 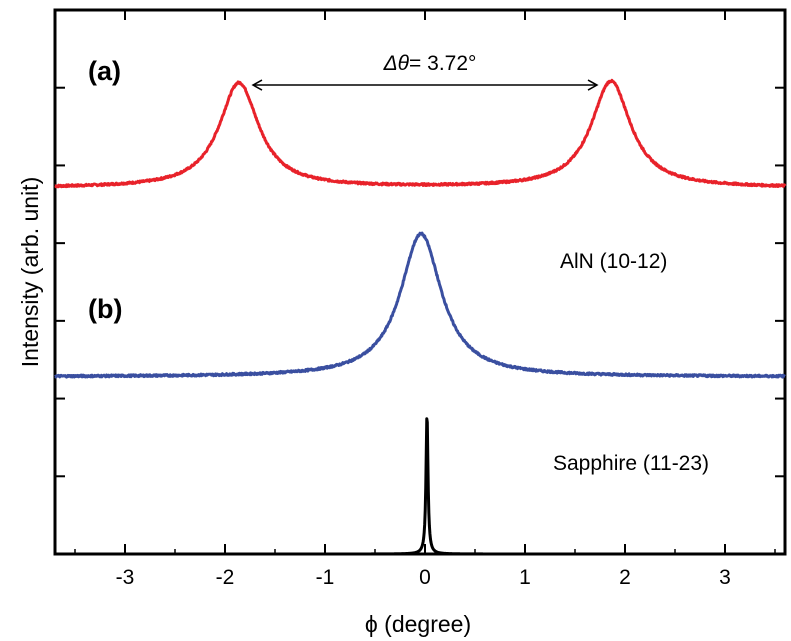 What do you see at coordinates (613, 261) in the screenshot?
I see `aln-trace-label: AlN (10-12)` at bounding box center [613, 261].